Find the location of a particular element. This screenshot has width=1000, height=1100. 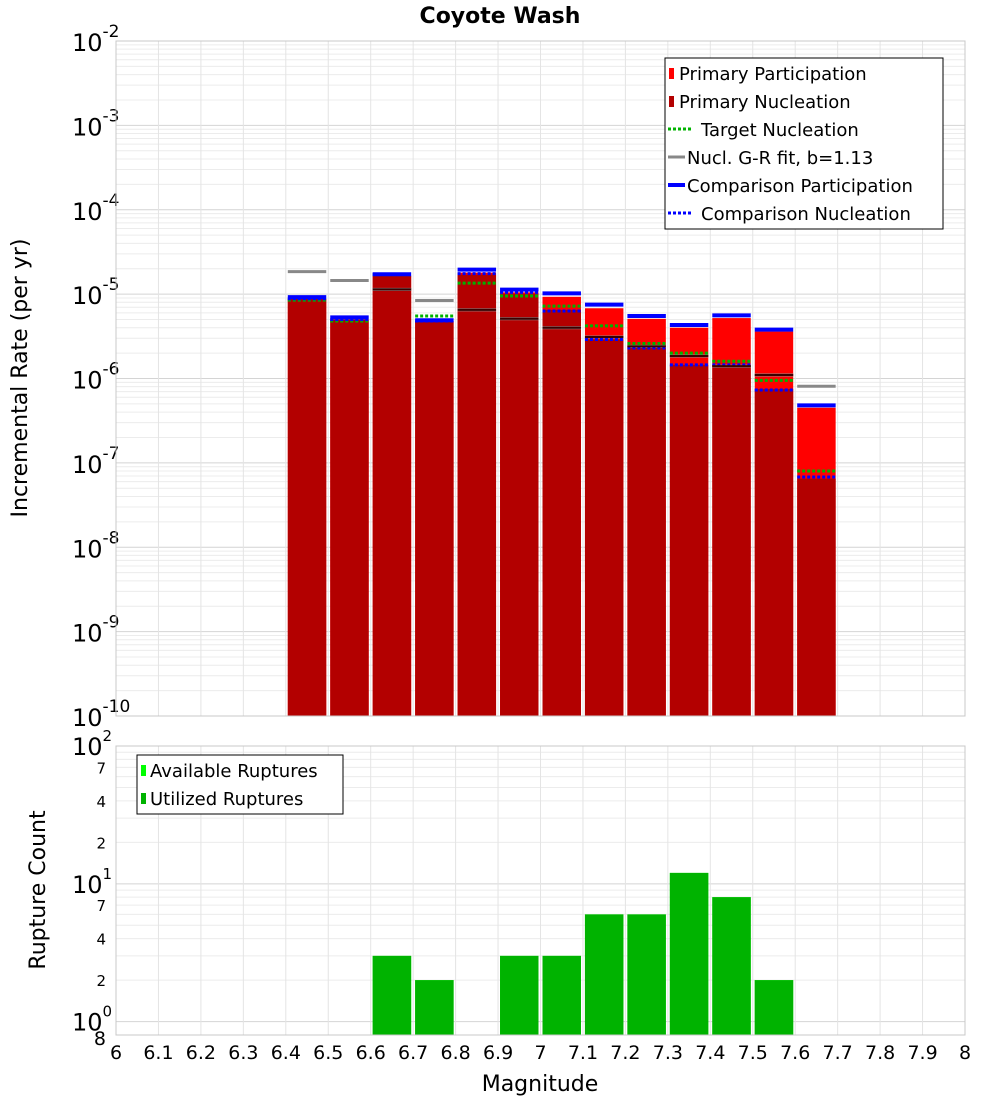

magnitude-tick-label: 6.7 is located at coordinates (413, 1053).